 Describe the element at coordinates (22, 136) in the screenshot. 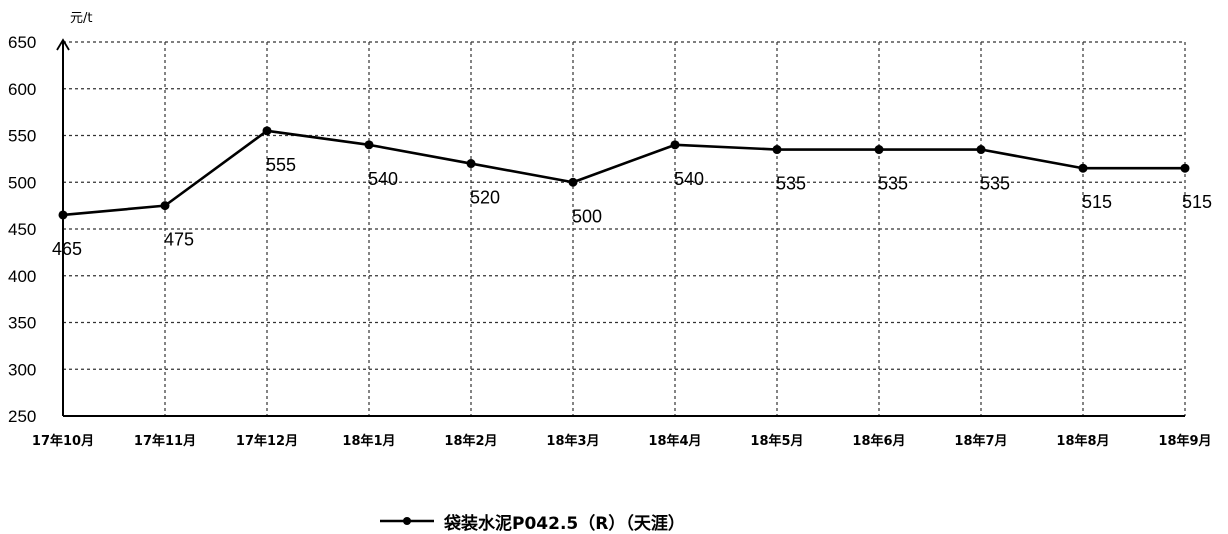

I see `y-tick-label: 550` at that location.